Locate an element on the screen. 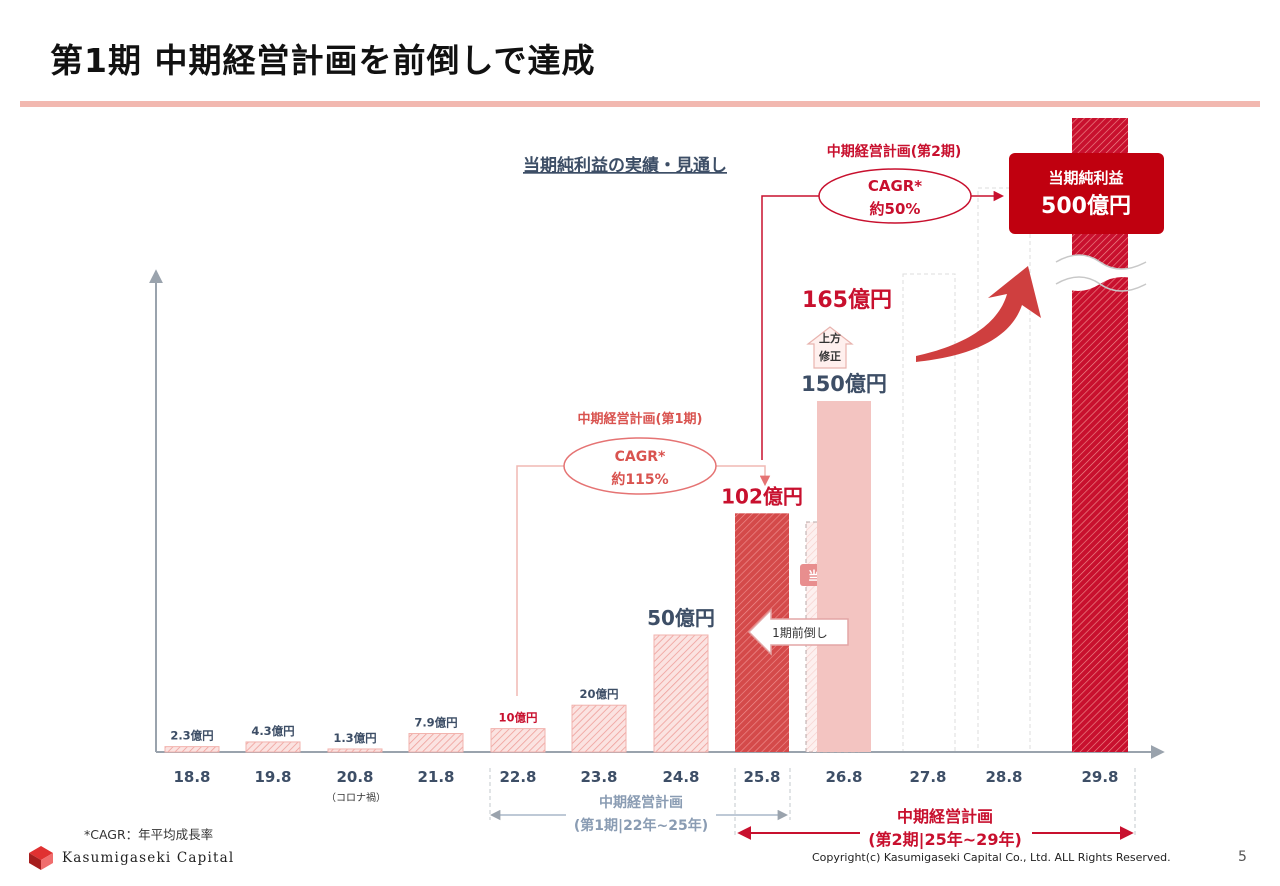 Image resolution: width=1280 pixels, height=886 pixels. period1-line2: (第1期|22年~25年) is located at coordinates (641, 825).